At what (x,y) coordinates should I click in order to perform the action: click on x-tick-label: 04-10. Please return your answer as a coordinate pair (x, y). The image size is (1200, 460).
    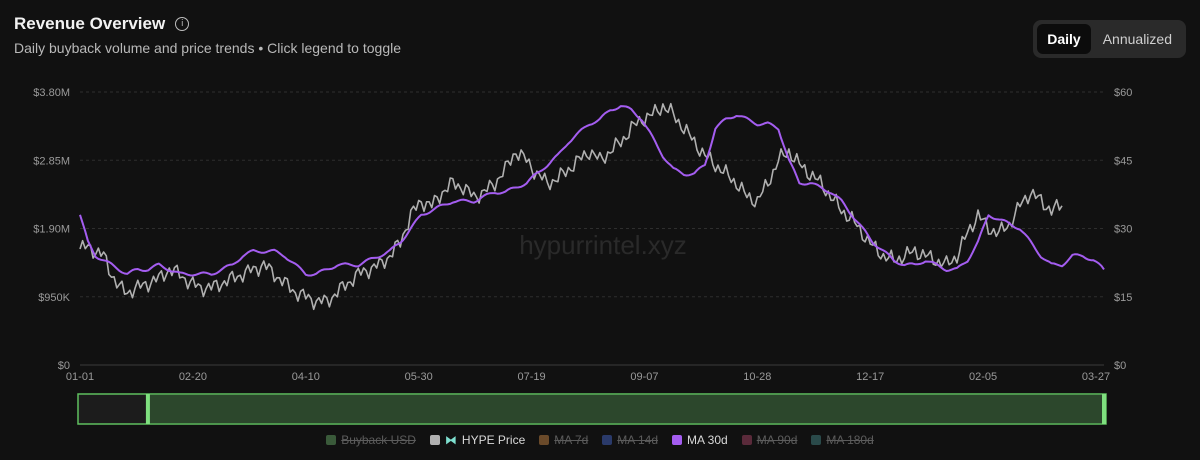
    Looking at the image, I should click on (306, 377).